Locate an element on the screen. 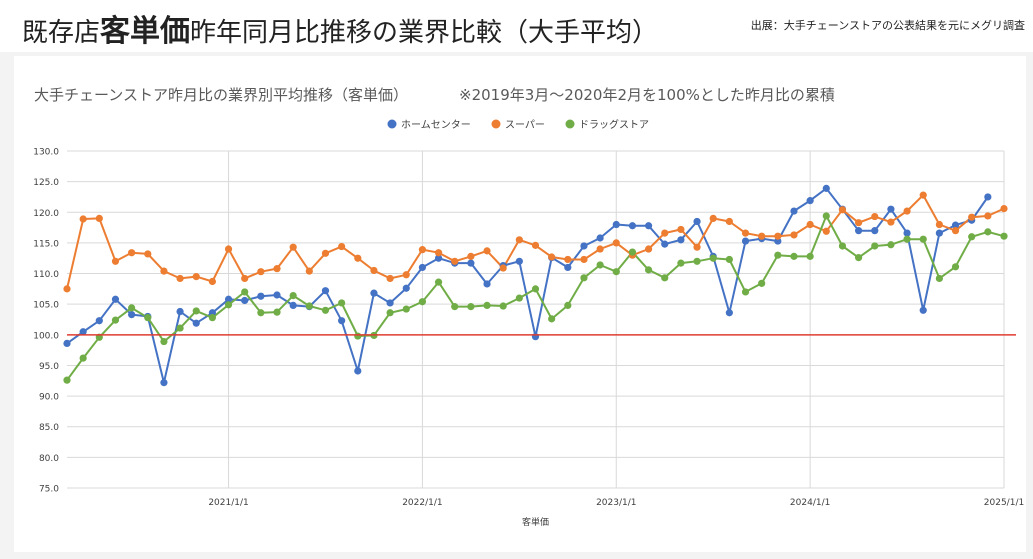  source-note: 出展：大手チェーンストアの公表結果を元にメグリ調査 is located at coordinates (887, 25).